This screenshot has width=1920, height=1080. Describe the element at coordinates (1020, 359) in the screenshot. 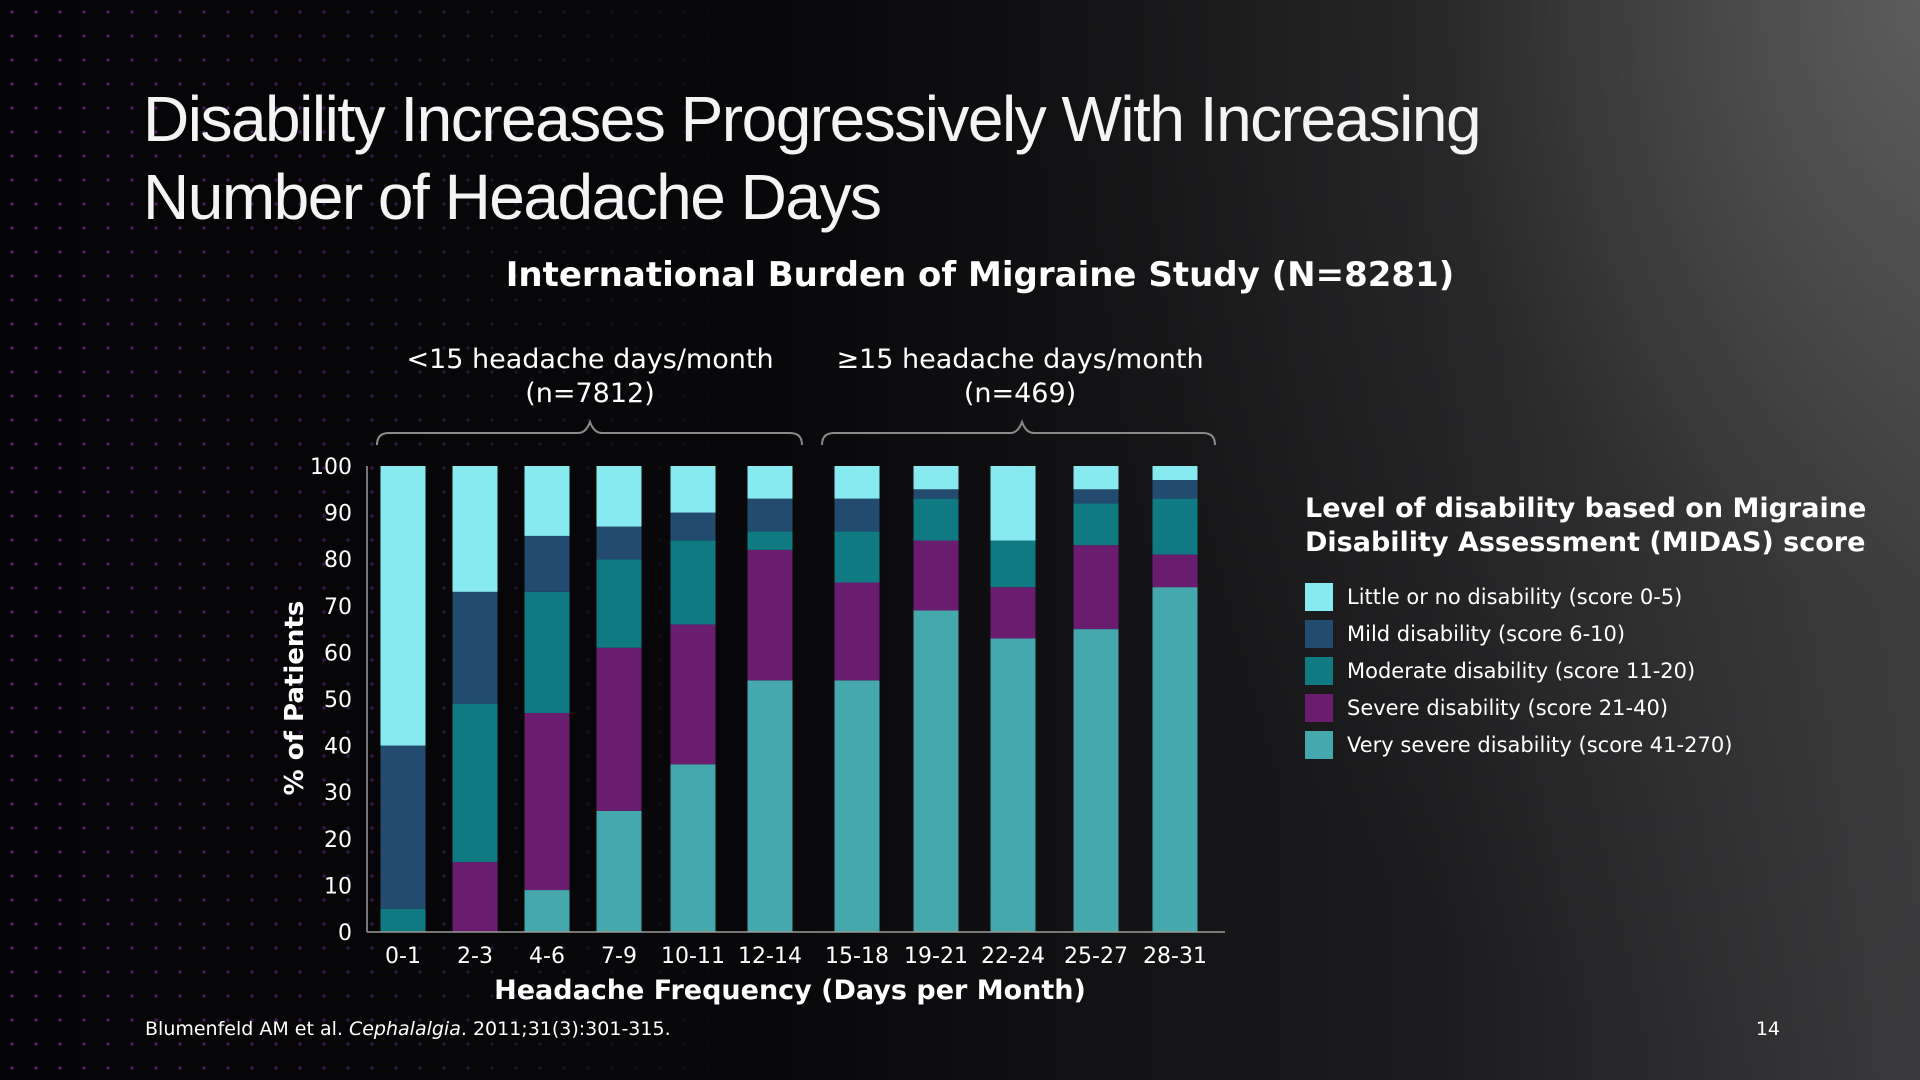

I see `group-label-high-line1: ≥15 headache days/month` at that location.